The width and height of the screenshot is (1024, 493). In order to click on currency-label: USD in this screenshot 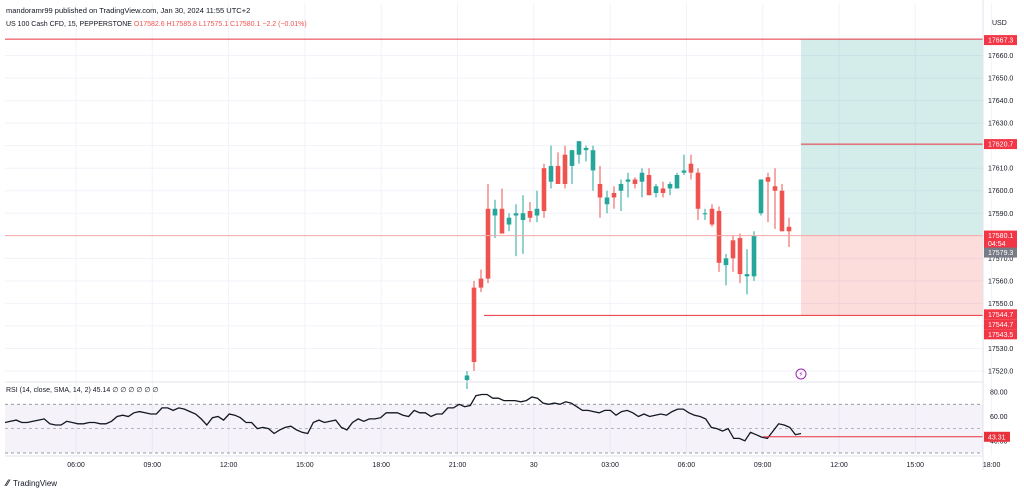, I will do `click(999, 23)`.